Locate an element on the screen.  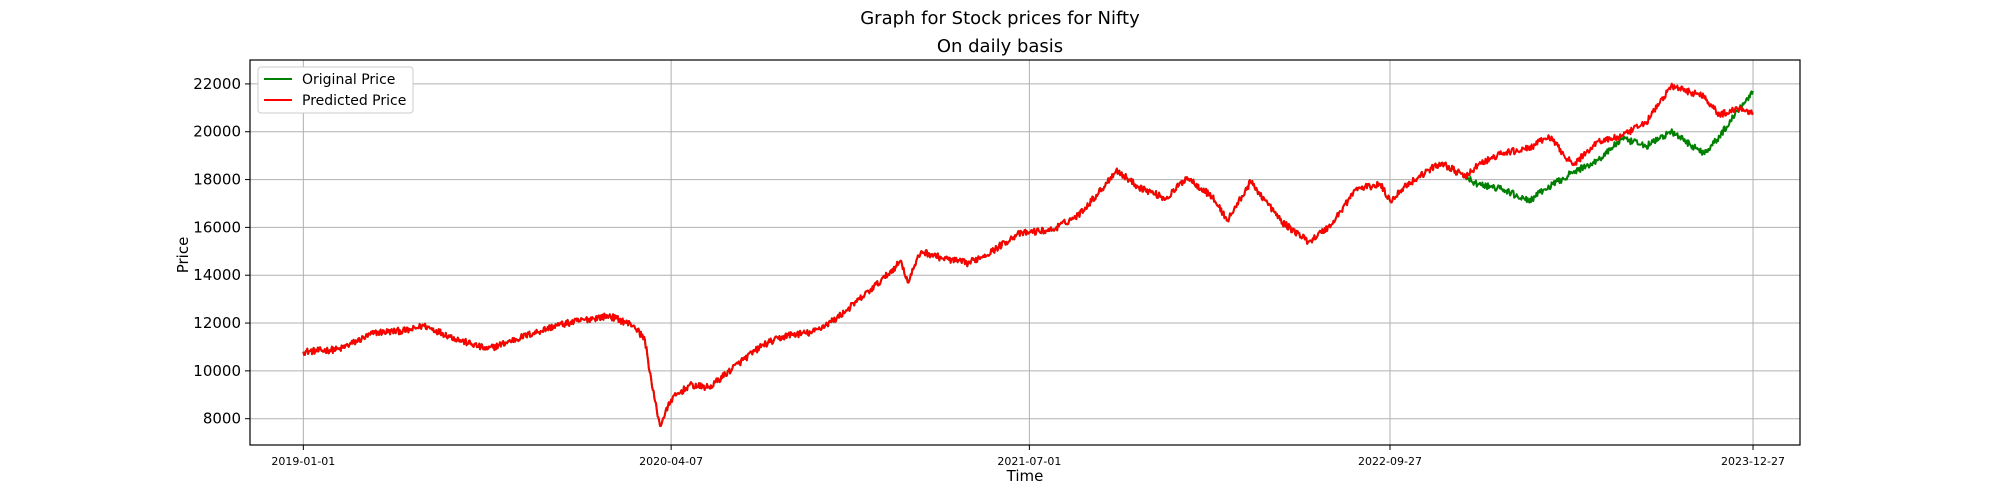
x-tick-label: 2021-07-01 is located at coordinates (1029, 461).